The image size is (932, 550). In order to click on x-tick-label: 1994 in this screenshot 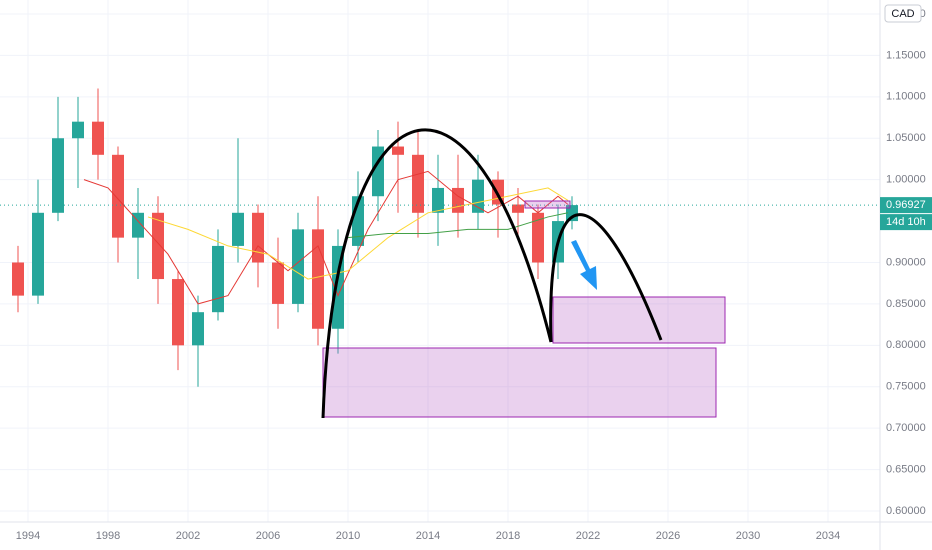, I will do `click(28, 536)`.